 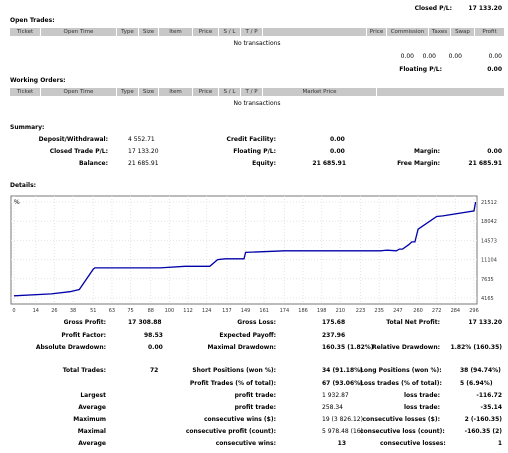 What do you see at coordinates (155, 347) in the screenshot?
I see `absolute-drawdown-value: 0.00` at bounding box center [155, 347].